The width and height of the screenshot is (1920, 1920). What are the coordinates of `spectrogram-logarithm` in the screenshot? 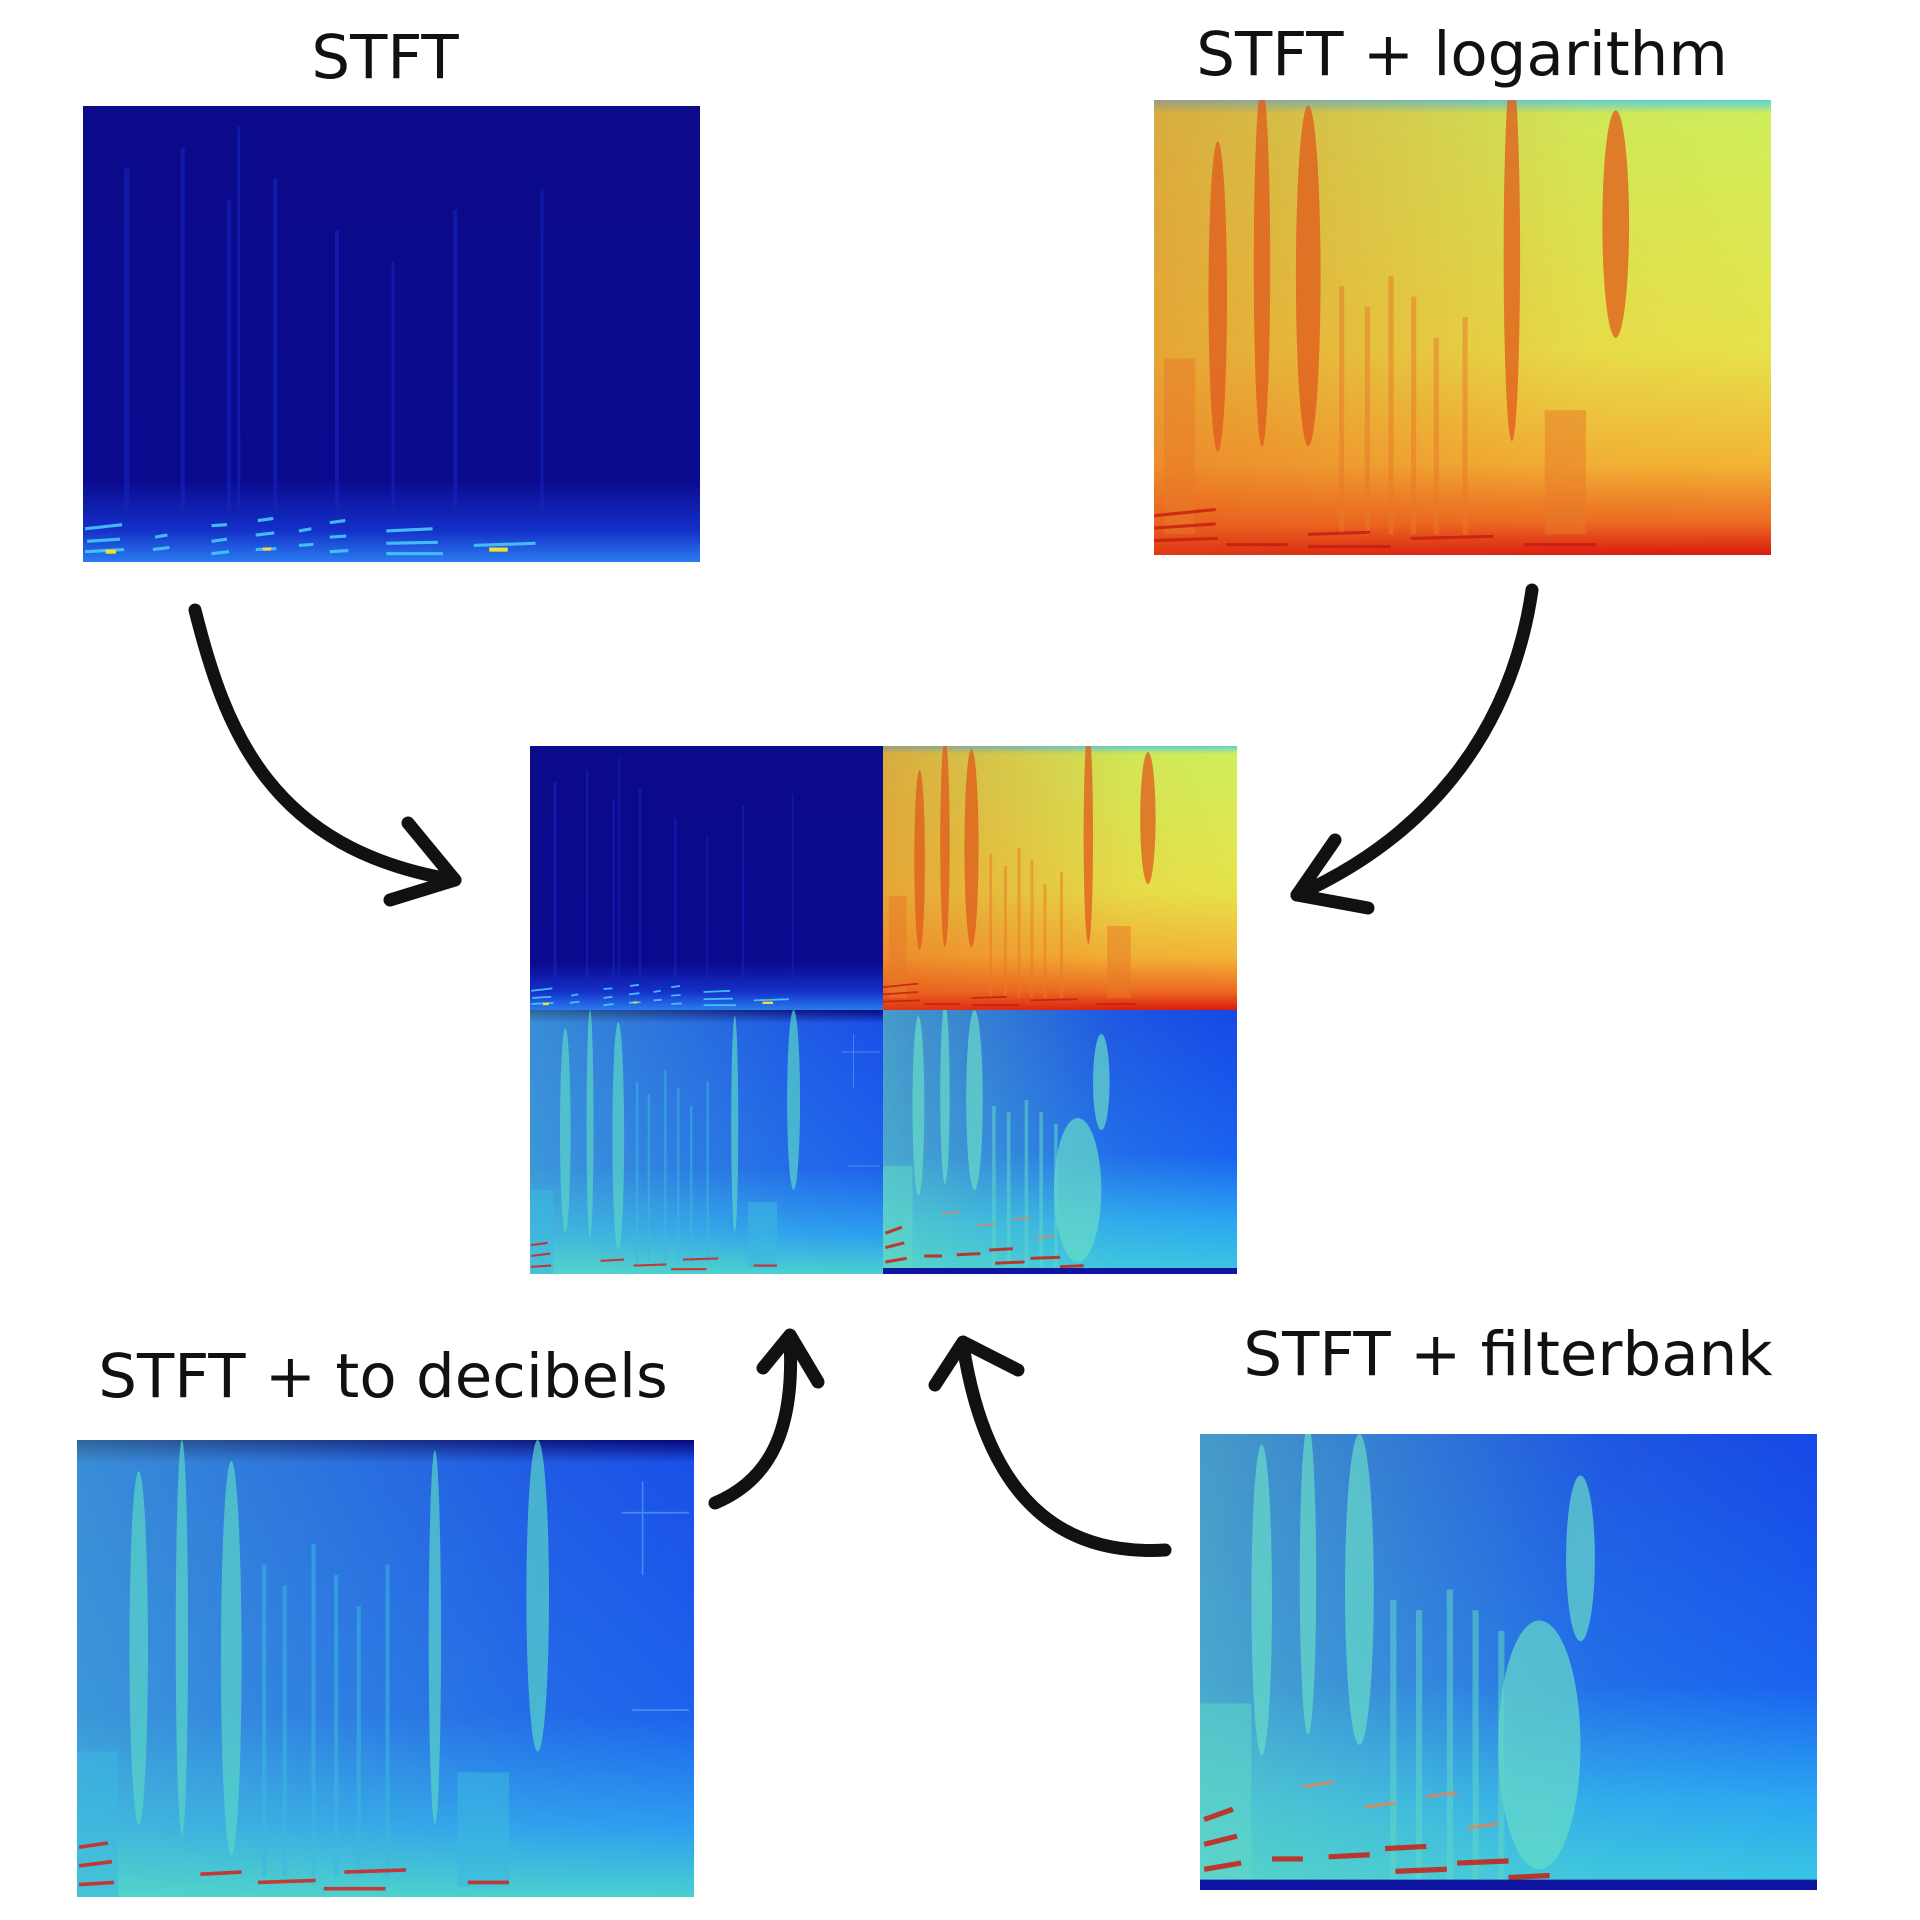 It's located at (1462, 327).